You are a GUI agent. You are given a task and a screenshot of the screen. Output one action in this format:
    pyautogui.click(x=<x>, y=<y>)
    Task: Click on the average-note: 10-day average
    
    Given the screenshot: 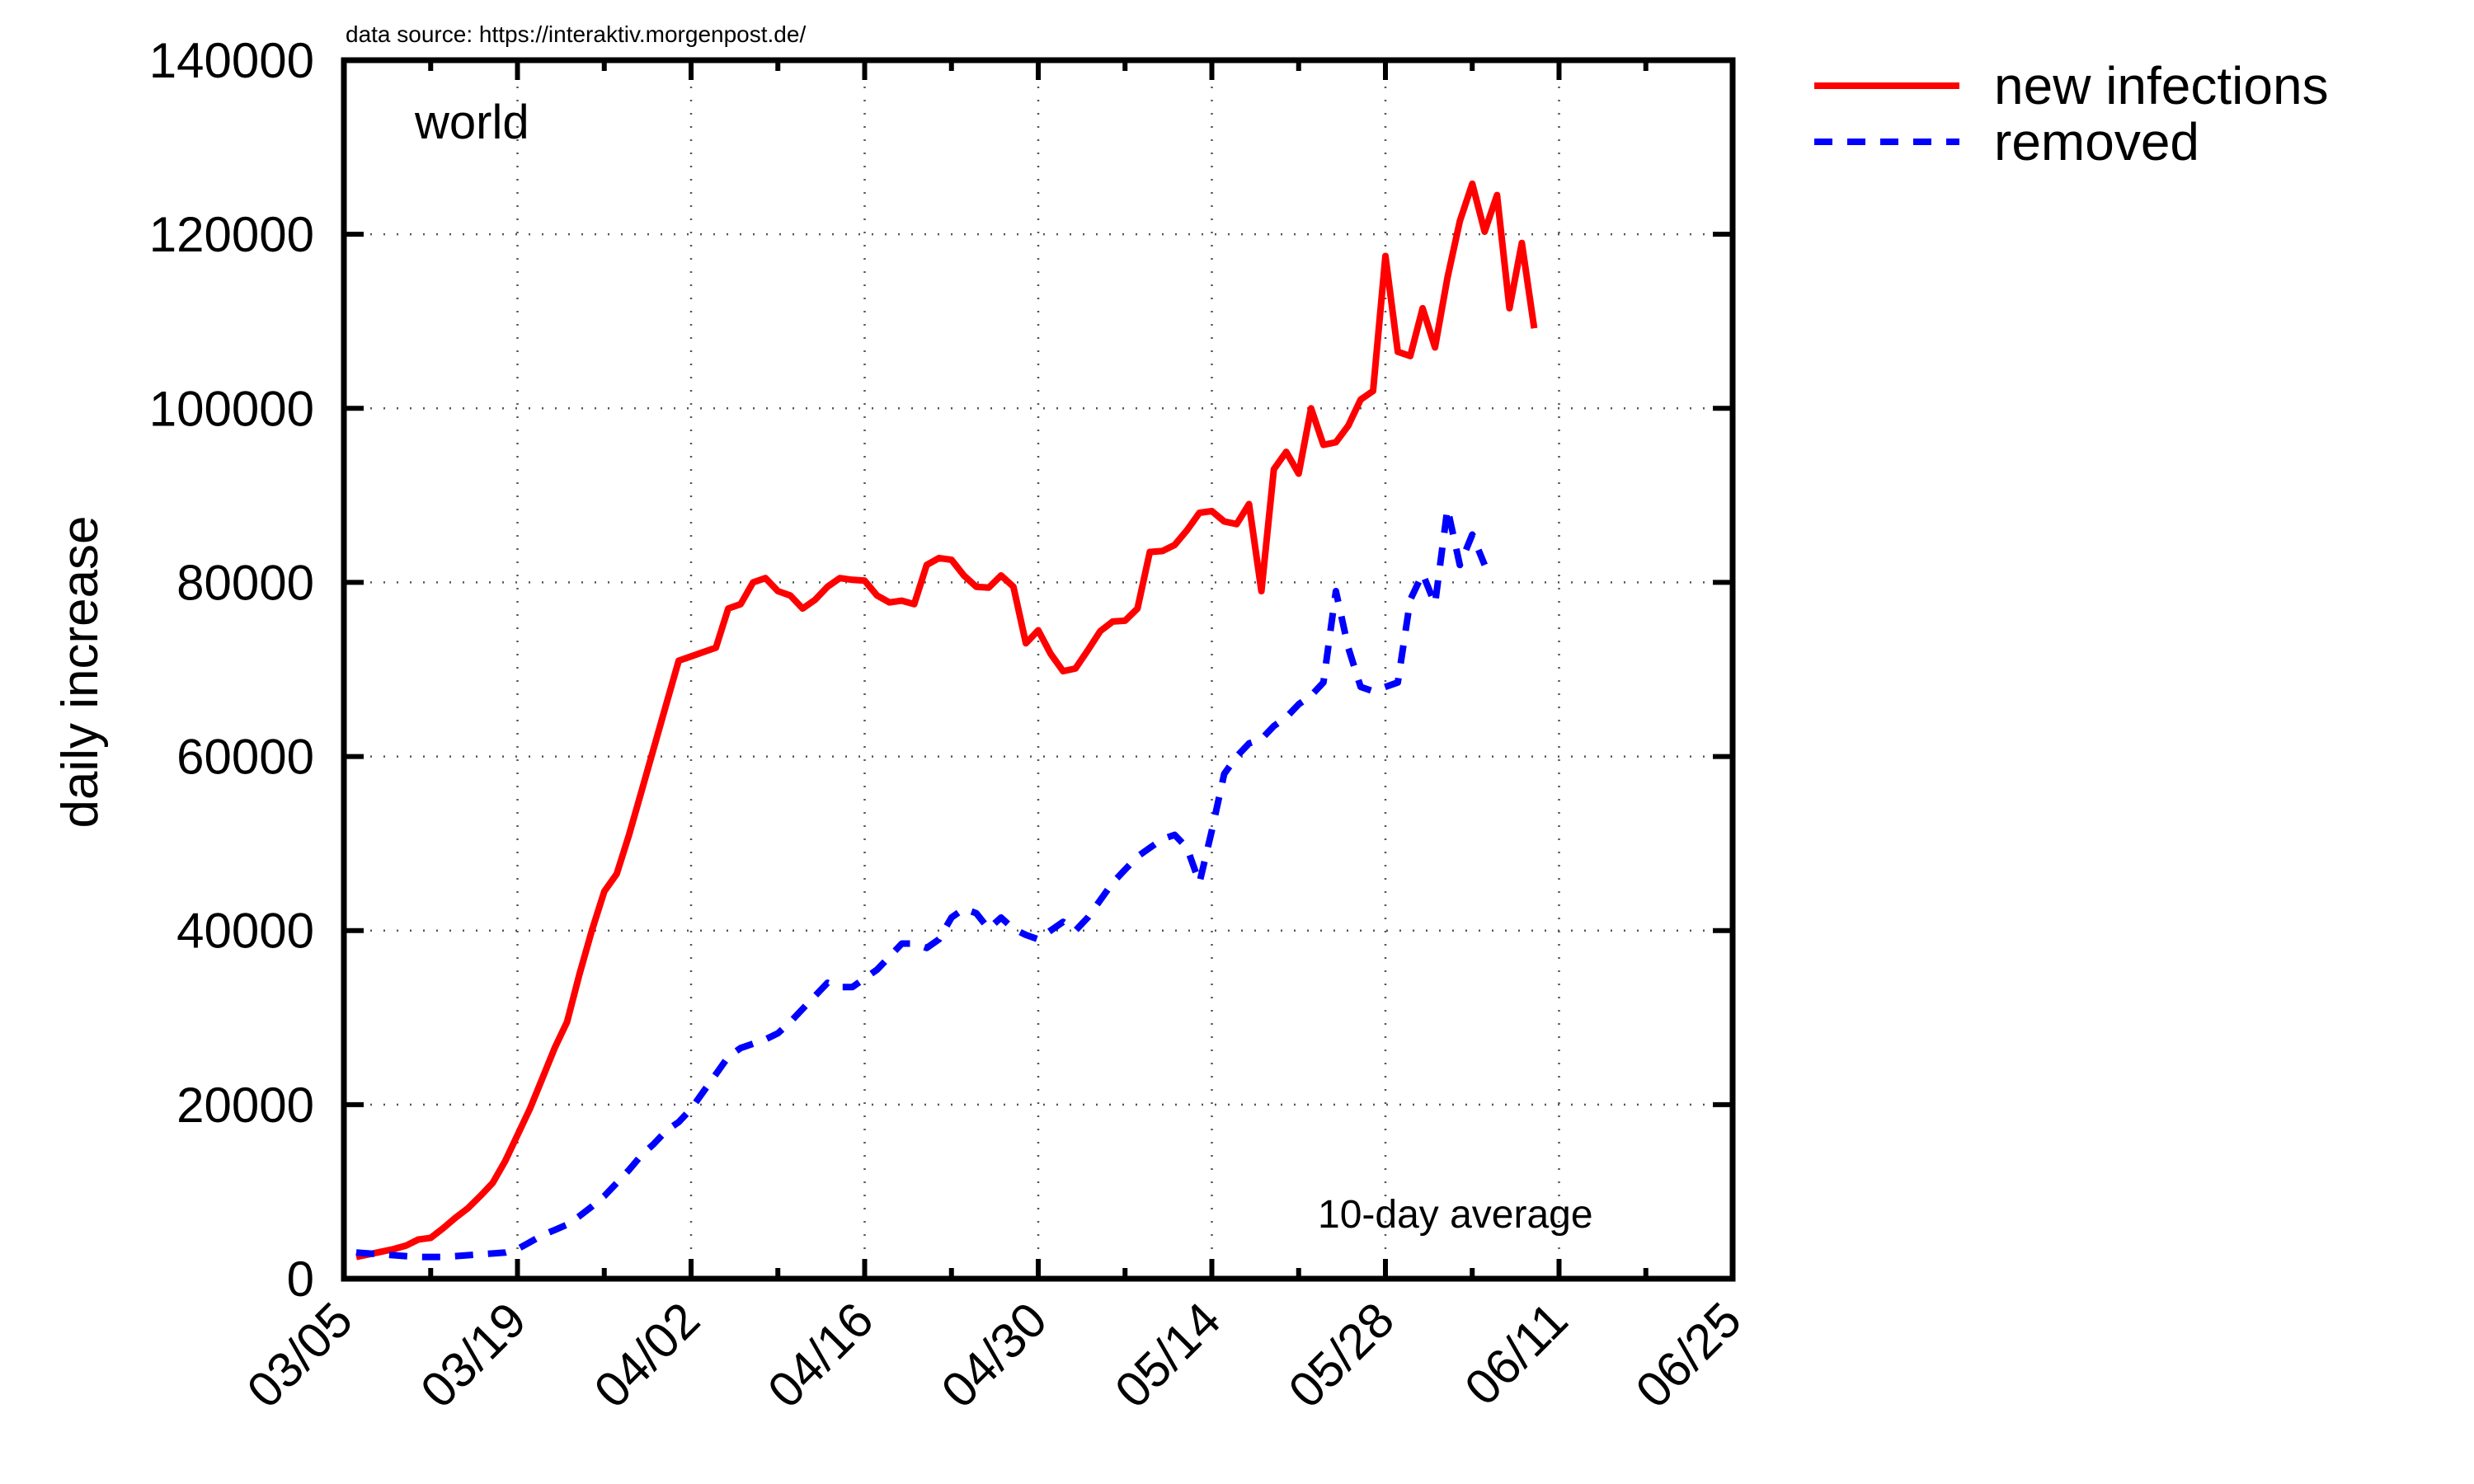 What is the action you would take?
    pyautogui.click(x=1455, y=1215)
    